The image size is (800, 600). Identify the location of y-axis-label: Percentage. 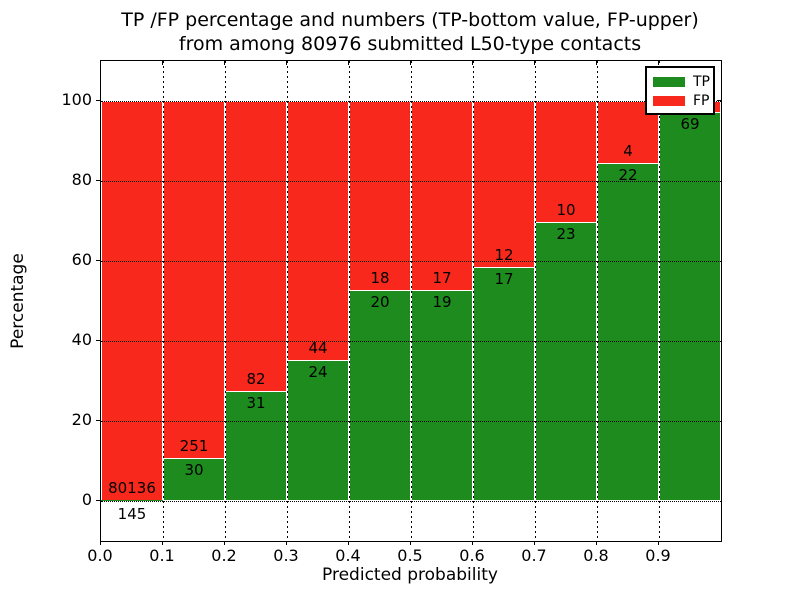
(18, 301).